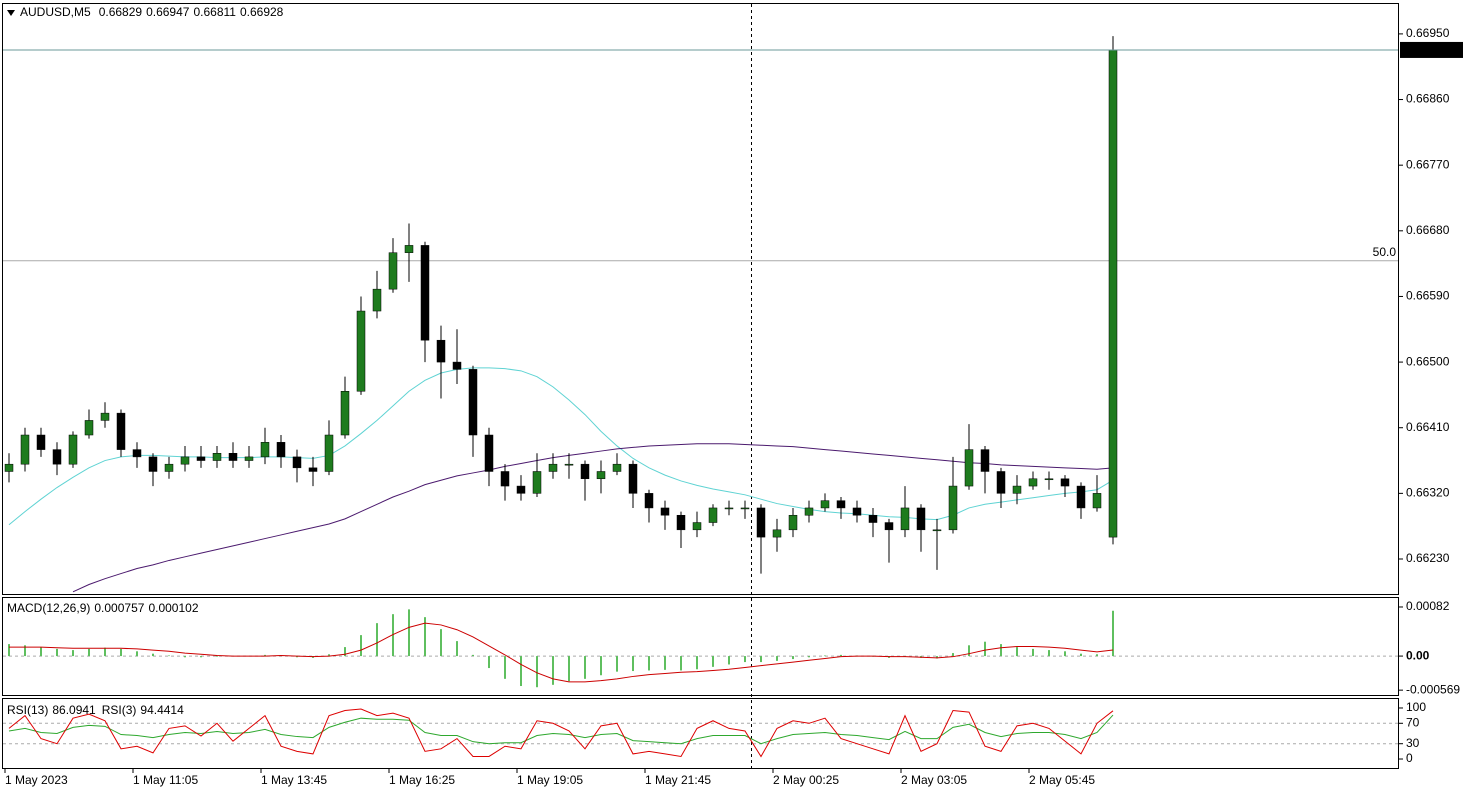 This screenshot has height=795, width=1471. I want to click on macd-panel, so click(700, 646).